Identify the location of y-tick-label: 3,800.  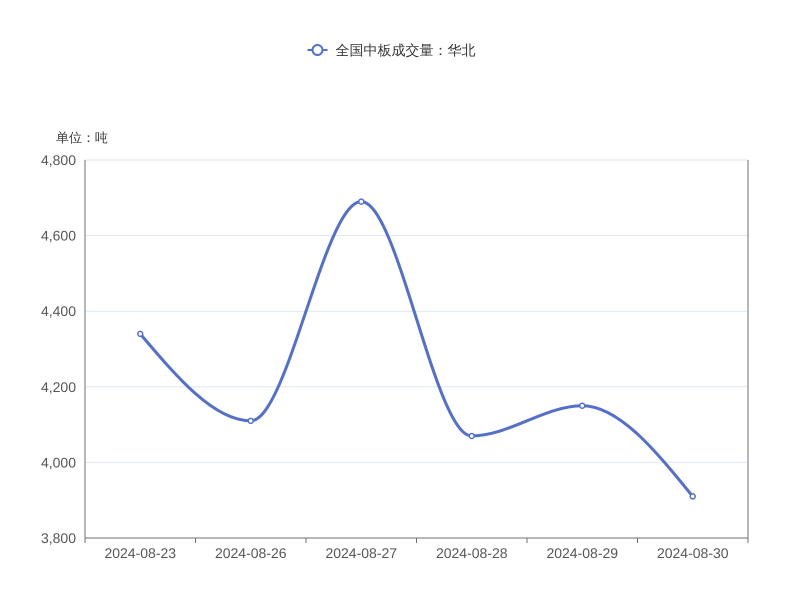
(58, 538).